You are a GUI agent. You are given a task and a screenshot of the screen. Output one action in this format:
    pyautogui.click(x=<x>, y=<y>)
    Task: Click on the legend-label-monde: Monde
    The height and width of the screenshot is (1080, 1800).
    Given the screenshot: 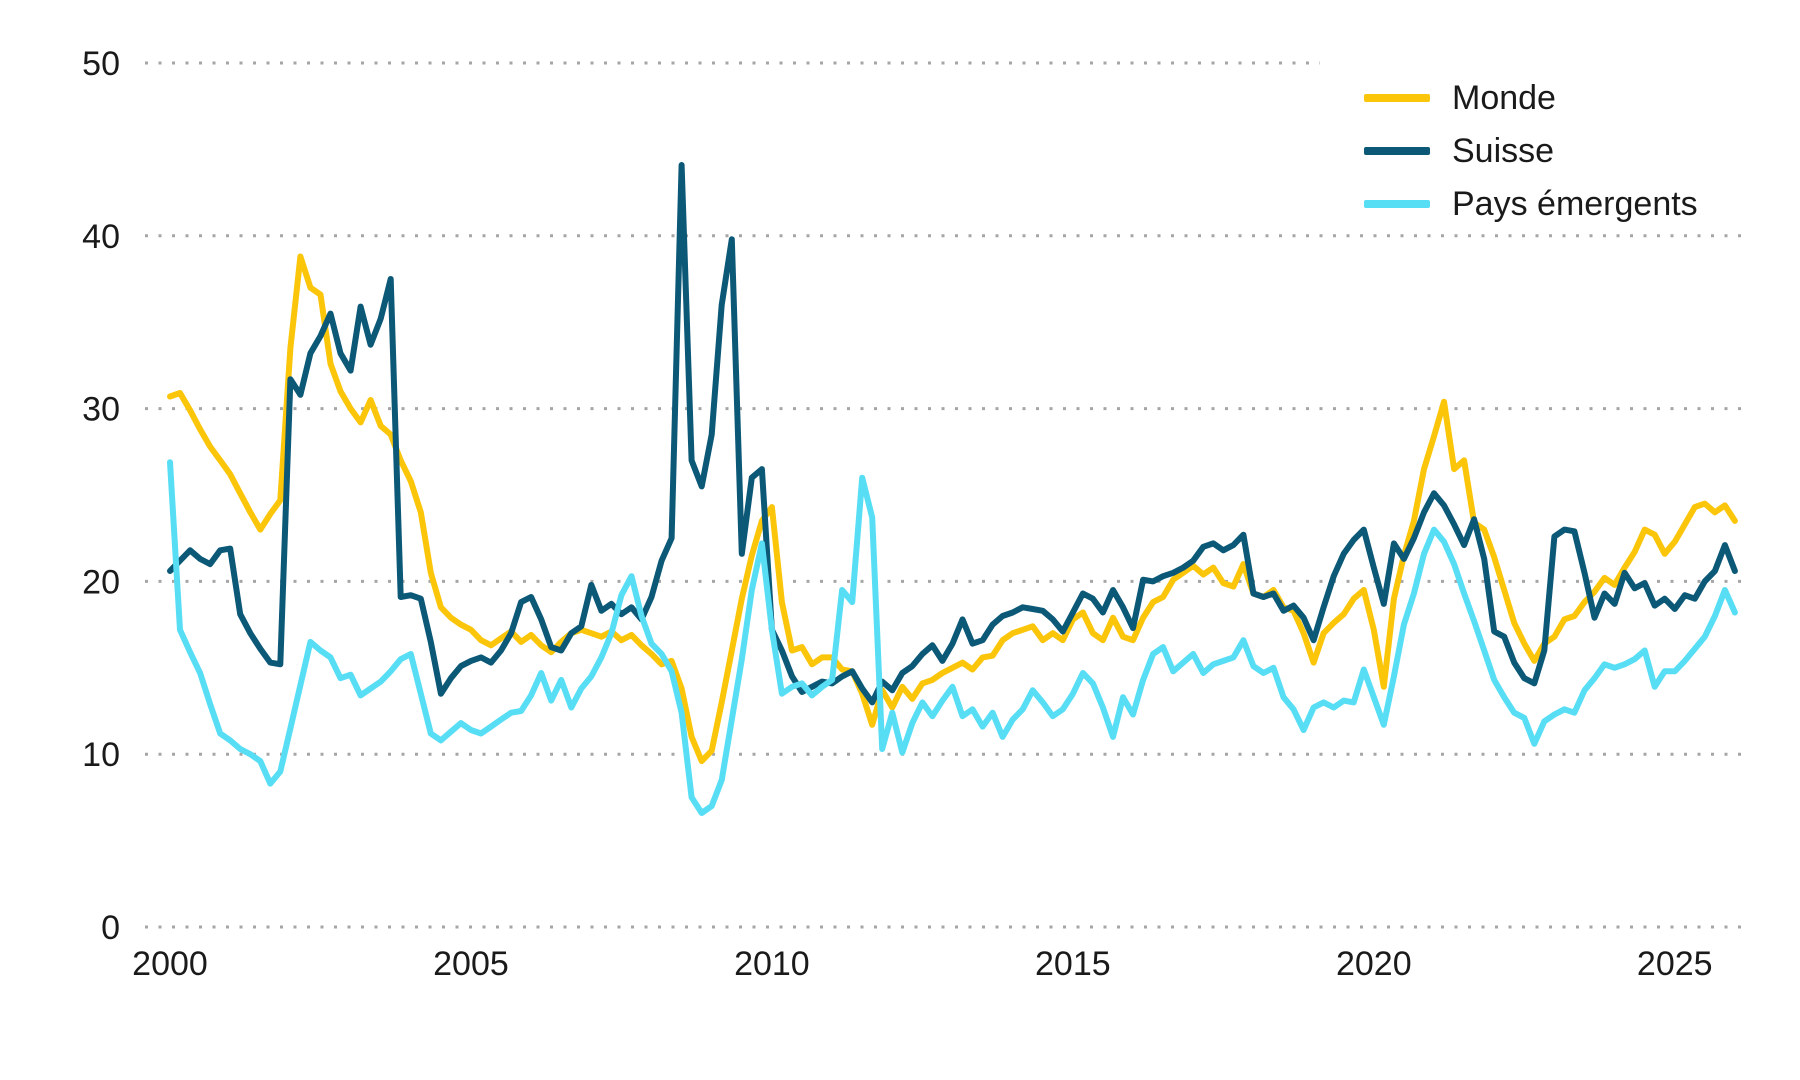 What is the action you would take?
    pyautogui.click(x=1504, y=97)
    